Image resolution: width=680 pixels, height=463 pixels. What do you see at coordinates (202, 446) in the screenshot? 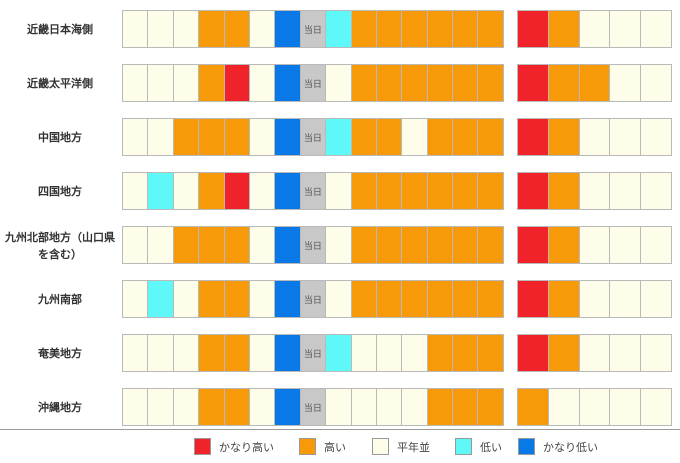
I see `legend-swatch-very-high` at bounding box center [202, 446].